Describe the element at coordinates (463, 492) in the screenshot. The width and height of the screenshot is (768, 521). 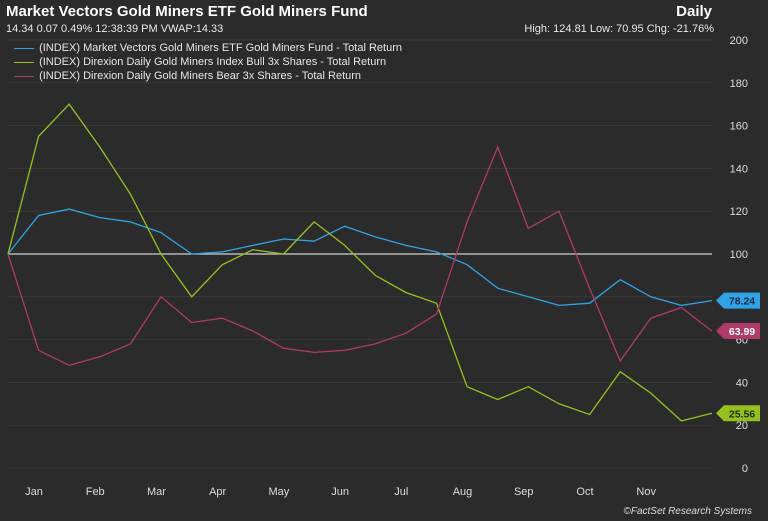
I see `x-tick-label: Aug` at that location.